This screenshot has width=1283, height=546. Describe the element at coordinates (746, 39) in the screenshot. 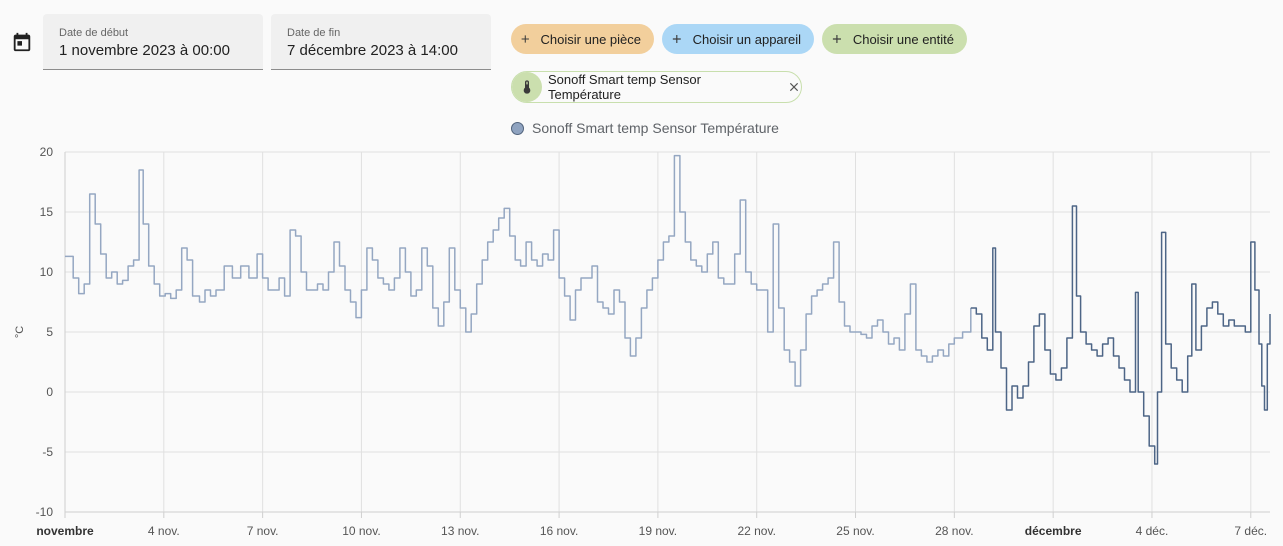

I see `choose-device-label: Choisir un appareil` at that location.